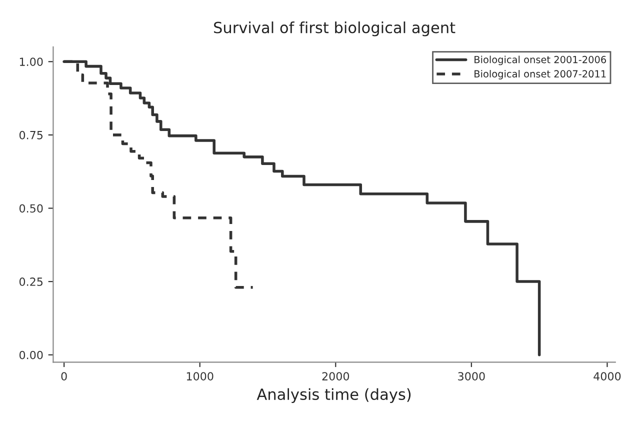 The width and height of the screenshot is (641, 439). I want to click on x-tick-label: 2000, so click(336, 376).